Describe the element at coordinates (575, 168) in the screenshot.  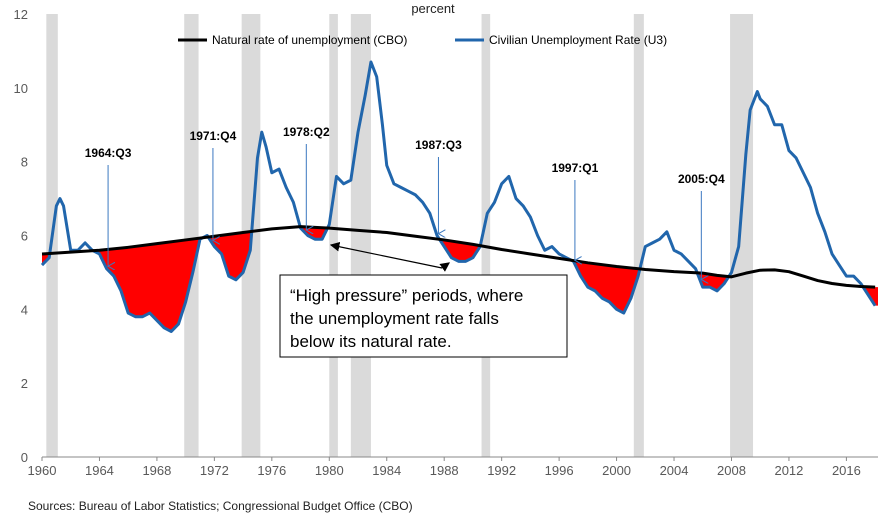
I see `annotation-label: 1997:Q1` at that location.